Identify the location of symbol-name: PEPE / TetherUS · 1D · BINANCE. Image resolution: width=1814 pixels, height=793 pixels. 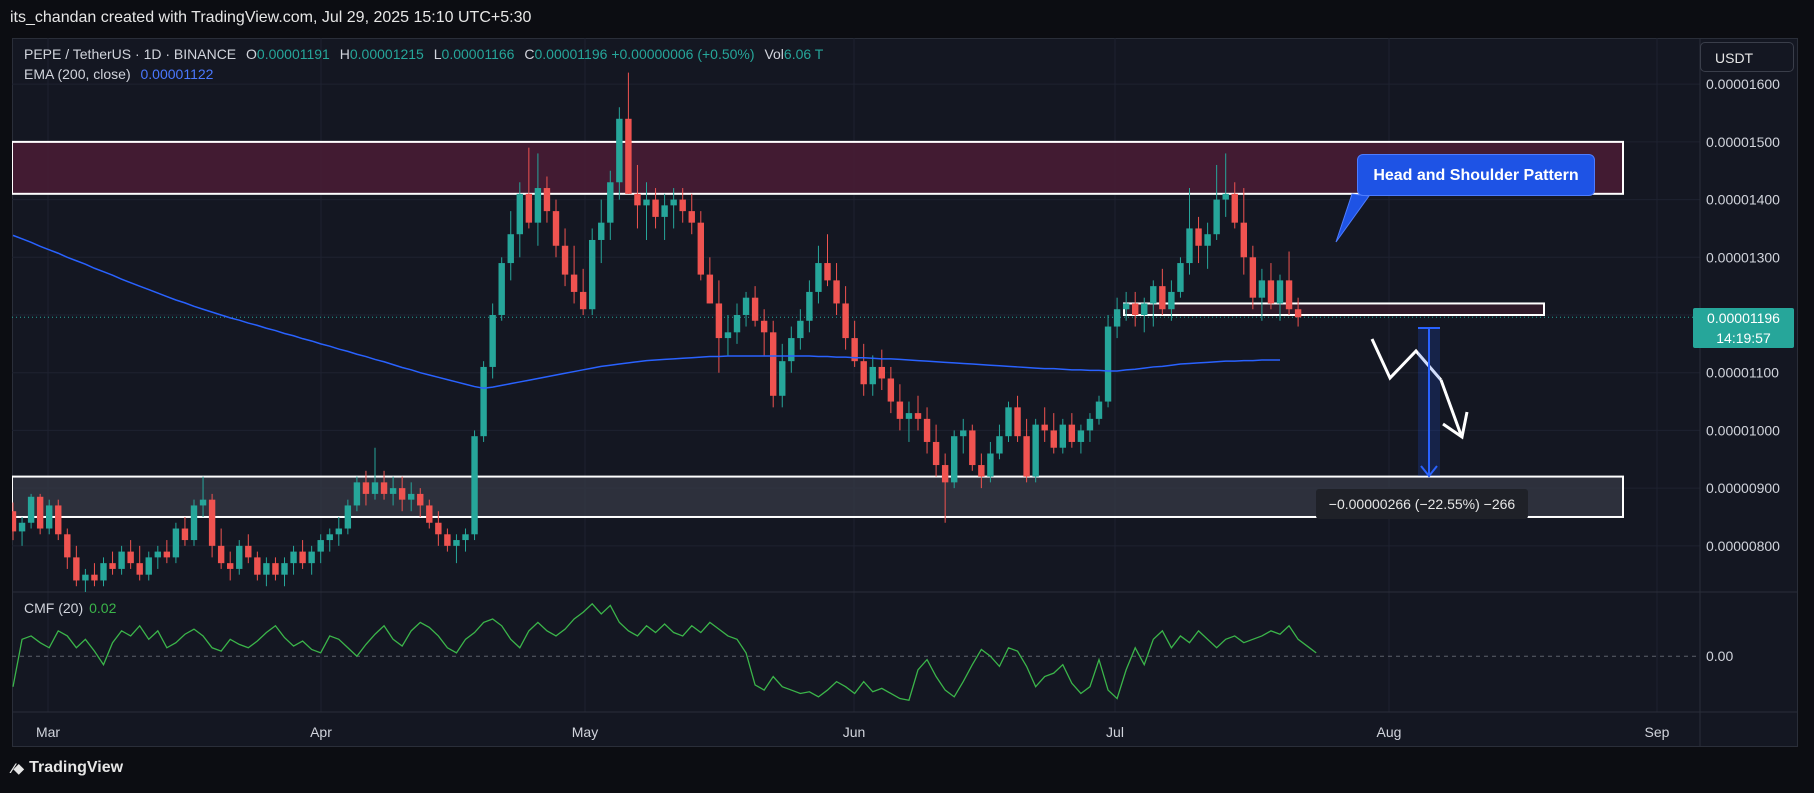
(130, 54).